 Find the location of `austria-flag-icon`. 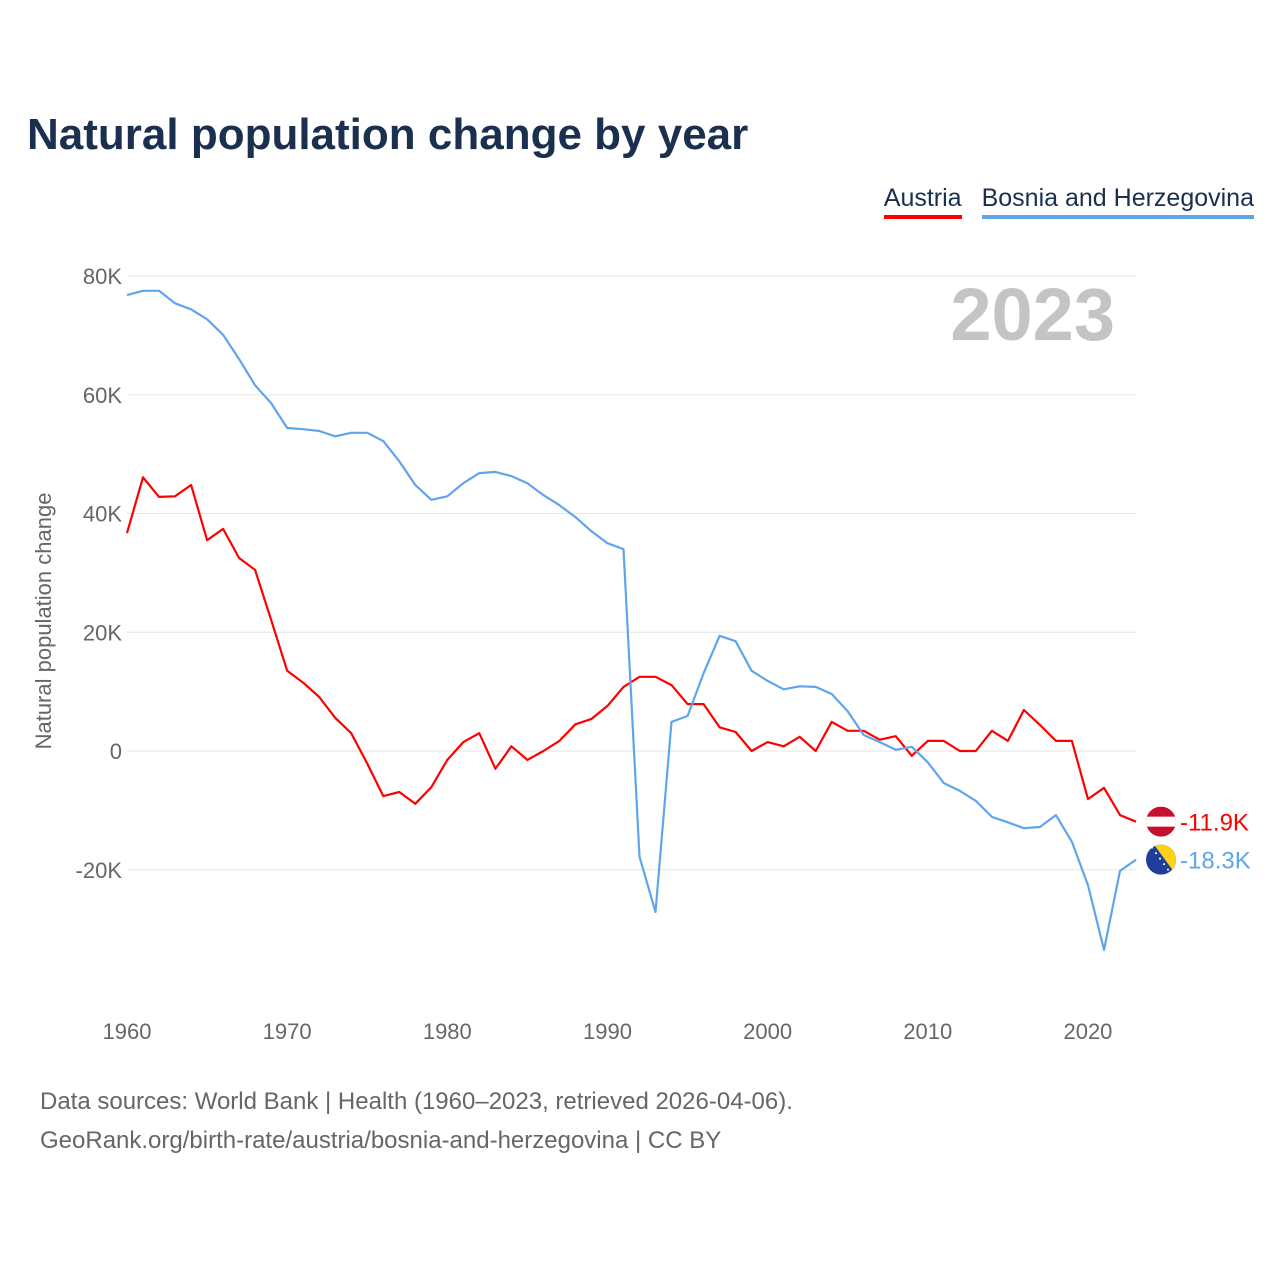

austria-flag-icon is located at coordinates (1161, 821).